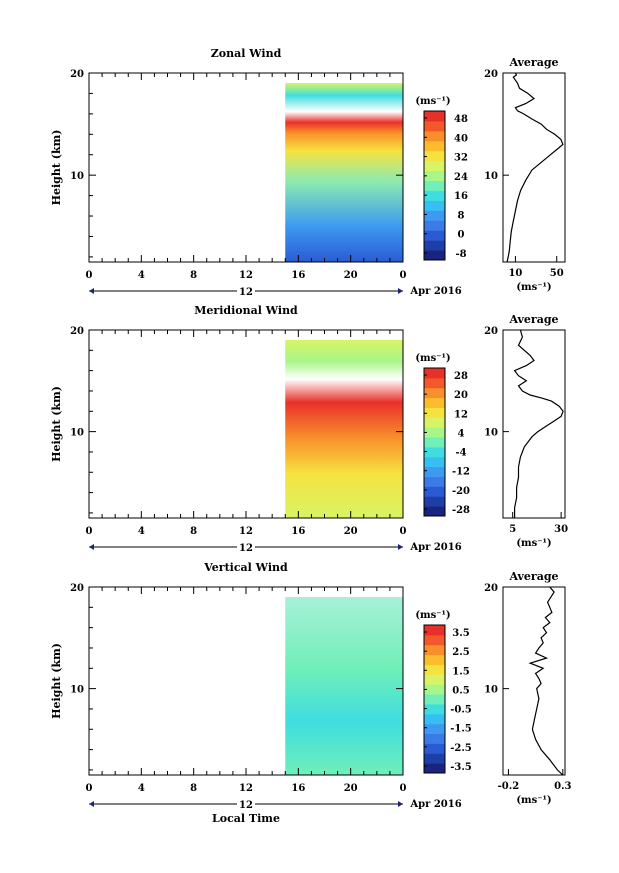 Image resolution: width=619 pixels, height=873 pixels. Describe the element at coordinates (562, 786) in the screenshot. I see `profile-x-tick-label: 0.3` at that location.